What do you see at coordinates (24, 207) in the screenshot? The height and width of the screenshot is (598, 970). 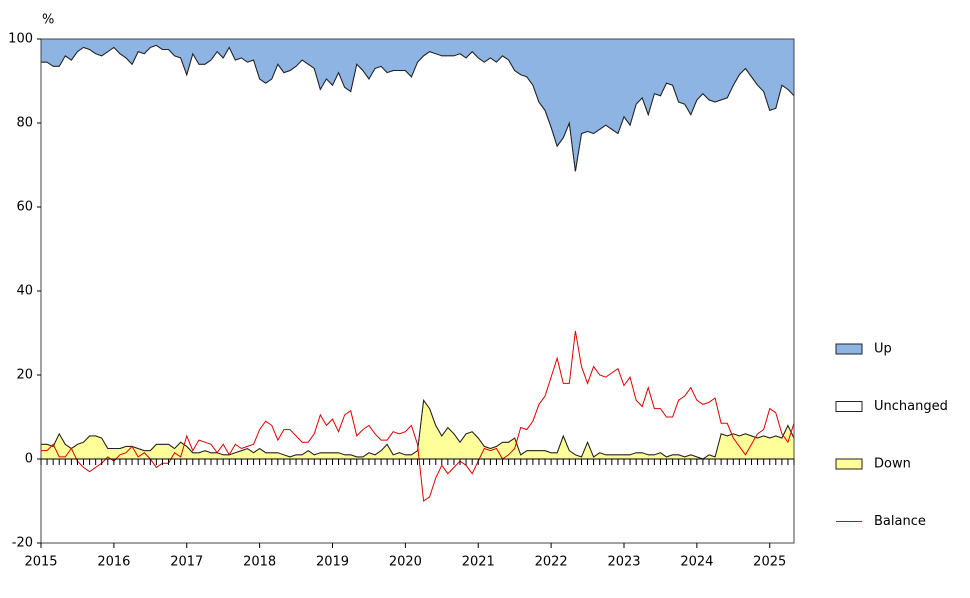 I see `y-tick-label: 60` at bounding box center [24, 207].